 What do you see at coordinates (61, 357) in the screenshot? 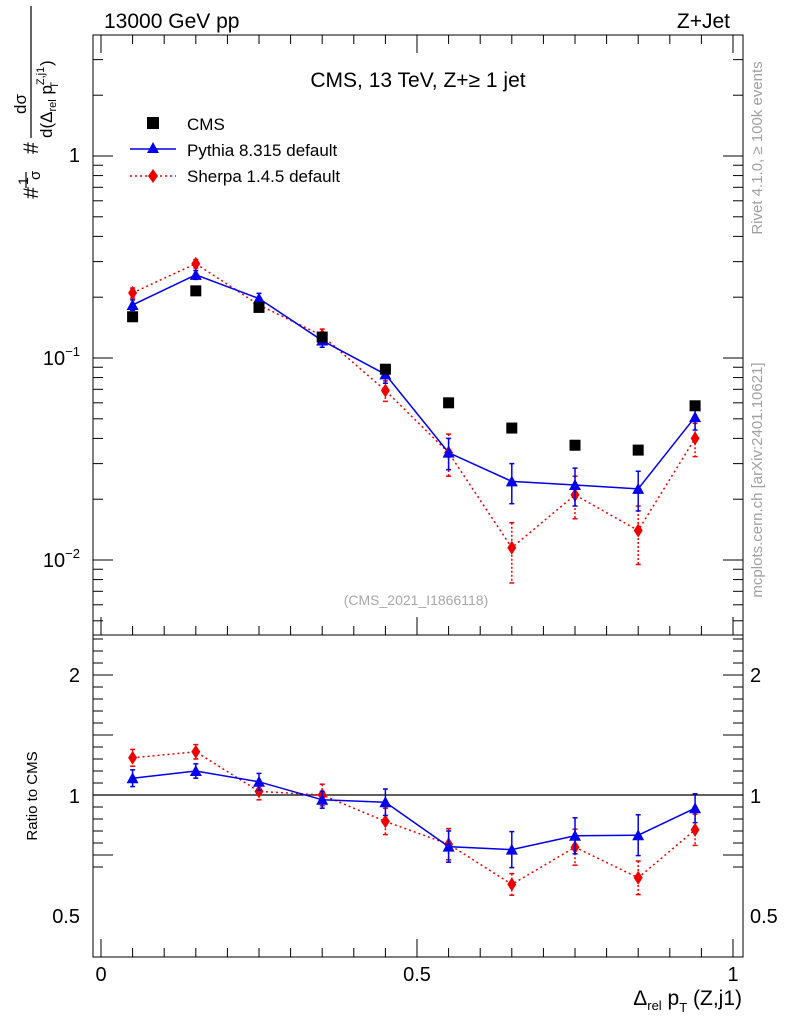
I see `y-tick-label-1e-1: 10⁻¹` at bounding box center [61, 357].